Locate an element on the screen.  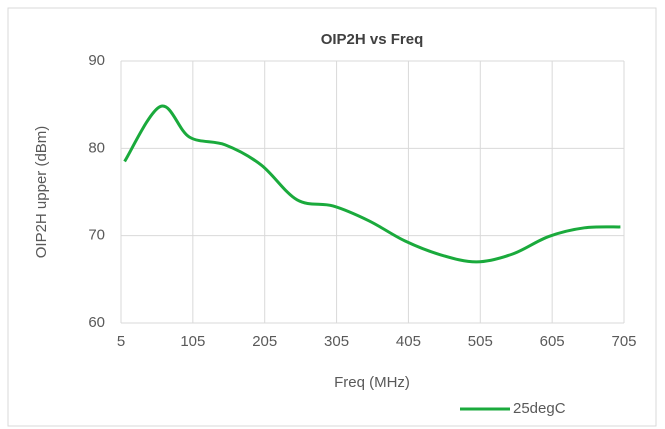
x-tick-label: 605 is located at coordinates (552, 341).